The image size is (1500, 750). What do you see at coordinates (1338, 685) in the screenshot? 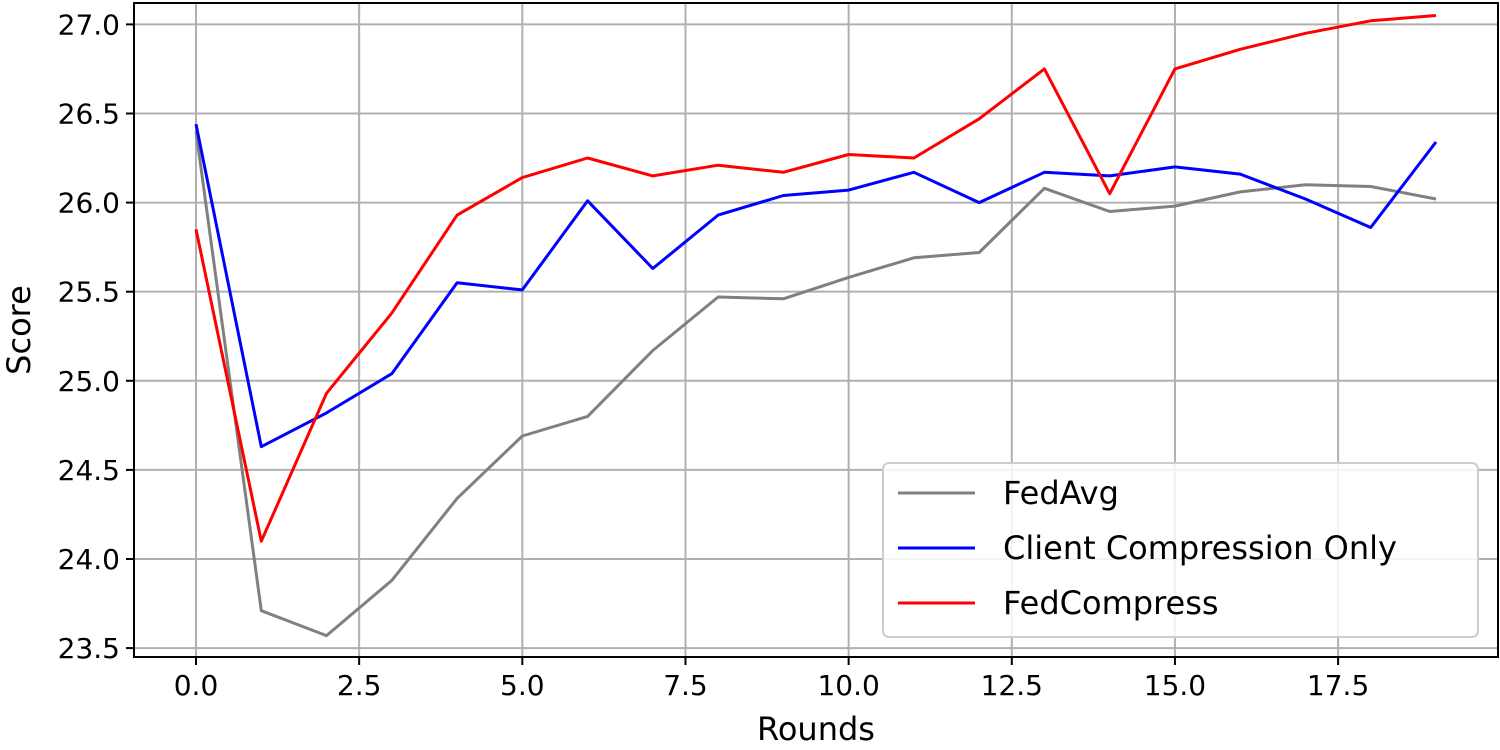
I see `x-tick-label: 17.5` at bounding box center [1338, 685].